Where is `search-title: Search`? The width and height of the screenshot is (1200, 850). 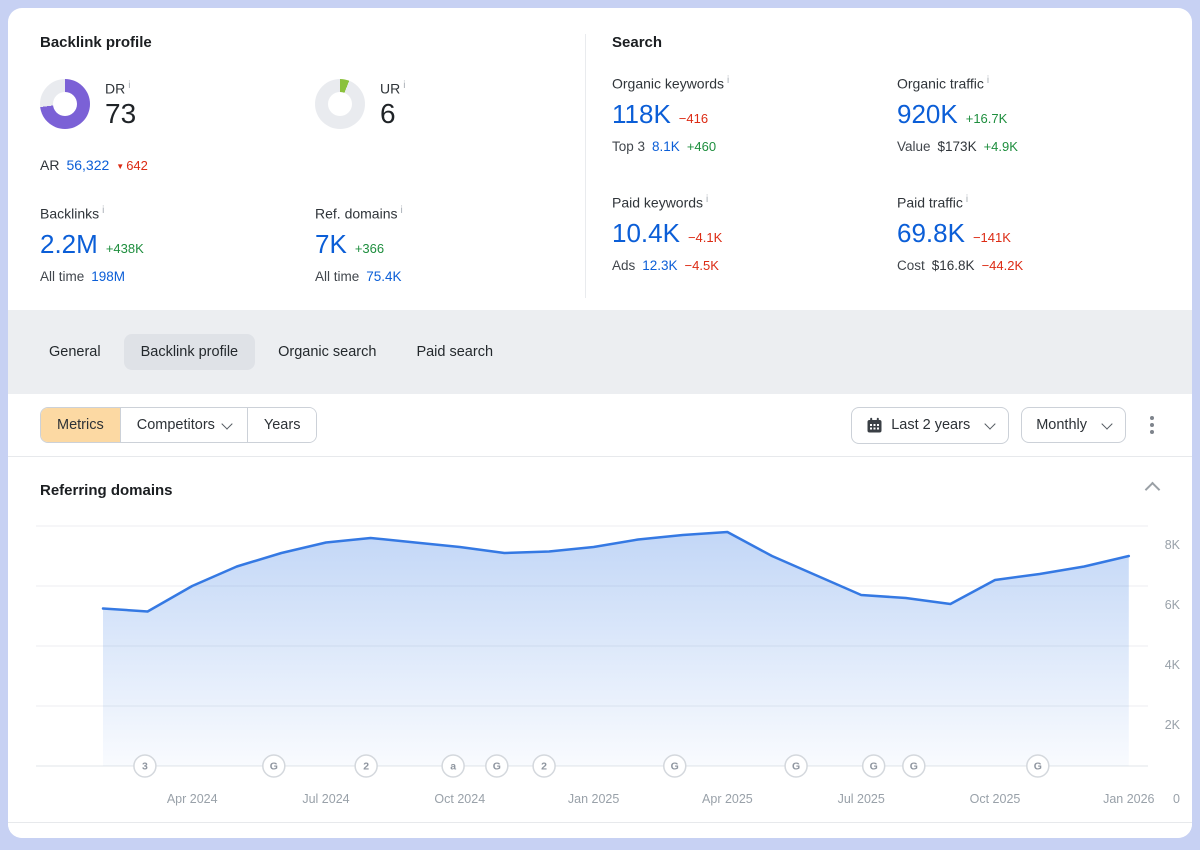
search-title: Search is located at coordinates (637, 42).